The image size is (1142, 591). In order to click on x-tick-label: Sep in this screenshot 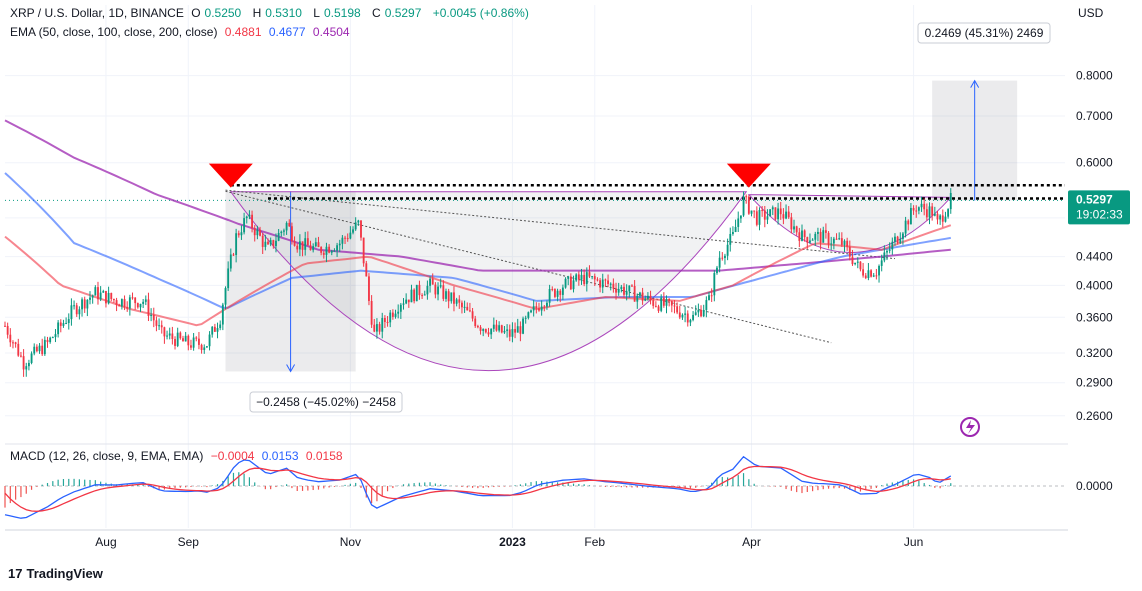, I will do `click(189, 542)`.